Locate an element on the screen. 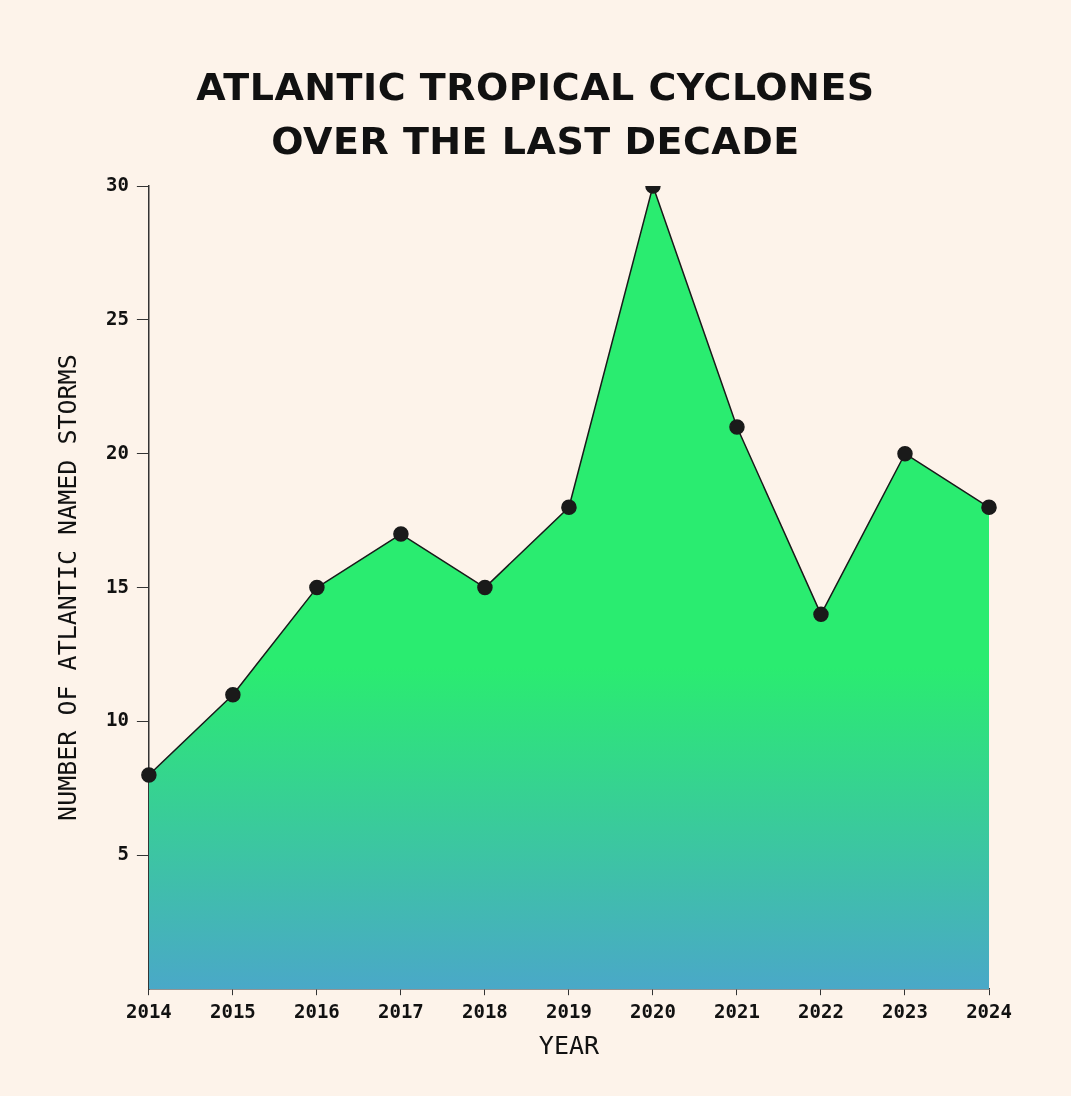 The image size is (1071, 1096). x-tick-label: 2015 is located at coordinates (233, 1010).